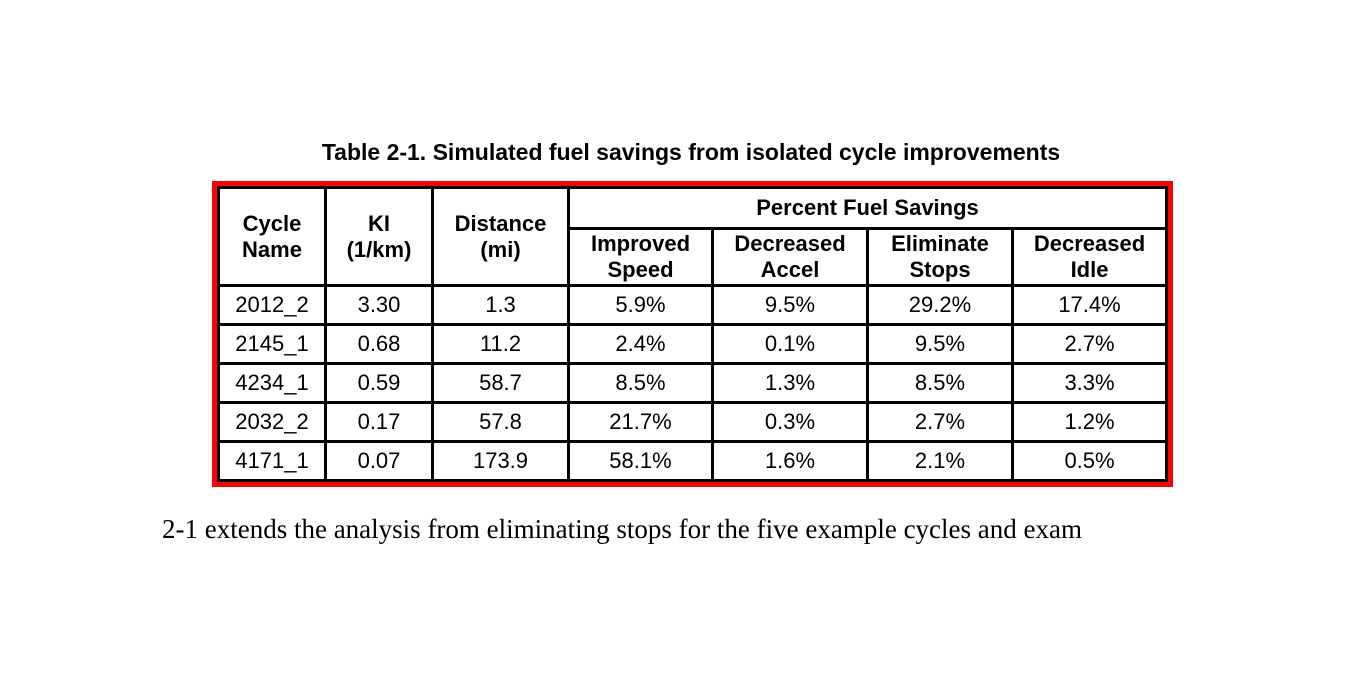 The image size is (1366, 674). I want to click on cell-eliminate-stops: 9.5%, so click(940, 344).